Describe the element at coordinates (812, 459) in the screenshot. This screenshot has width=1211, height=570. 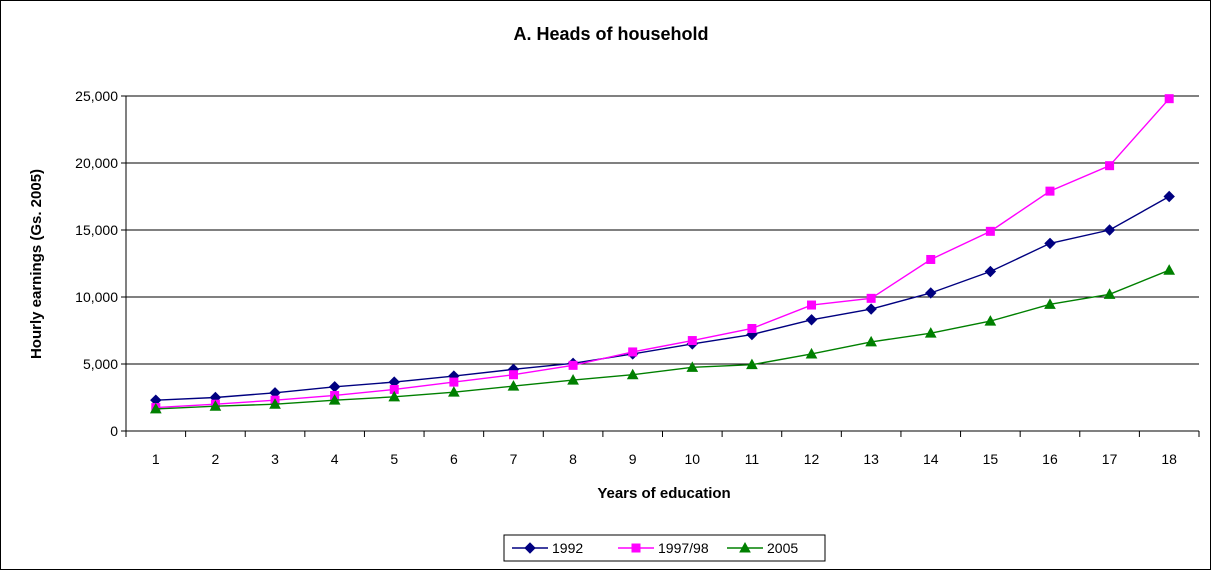
I see `x-tick-label: 12` at that location.